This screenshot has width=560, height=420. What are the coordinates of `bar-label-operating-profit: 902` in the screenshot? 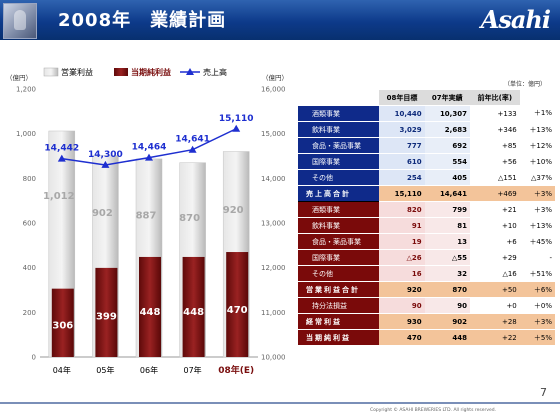 It's located at (102, 213).